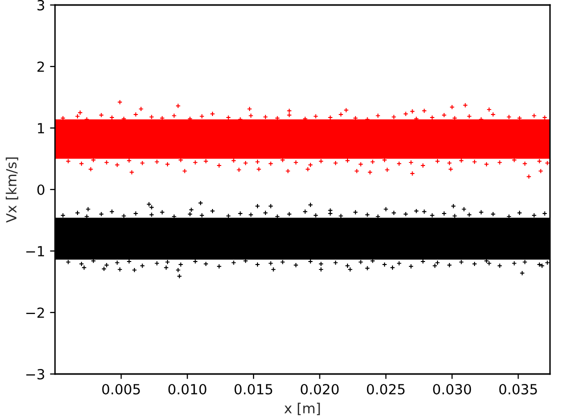  What do you see at coordinates (40, 66) in the screenshot?
I see `y-tick-label: 2` at bounding box center [40, 66].